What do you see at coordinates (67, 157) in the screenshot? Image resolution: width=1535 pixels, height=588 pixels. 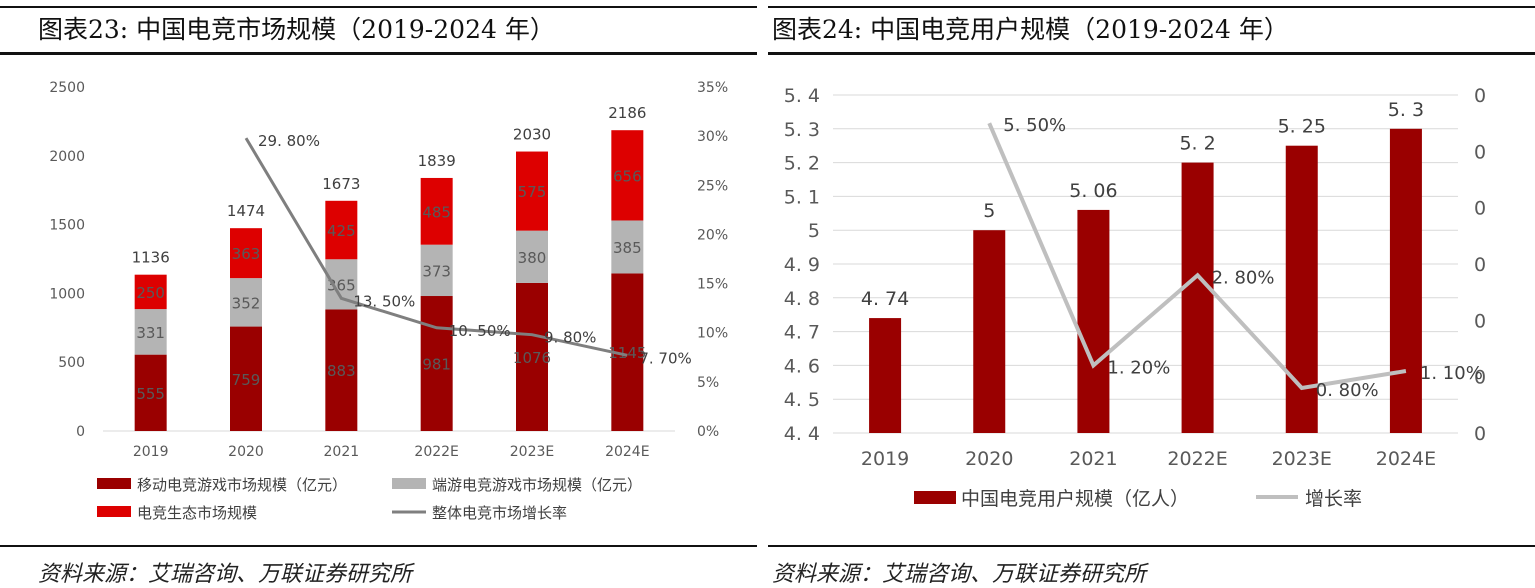 I see `y-tick-label: 2000` at bounding box center [67, 157].